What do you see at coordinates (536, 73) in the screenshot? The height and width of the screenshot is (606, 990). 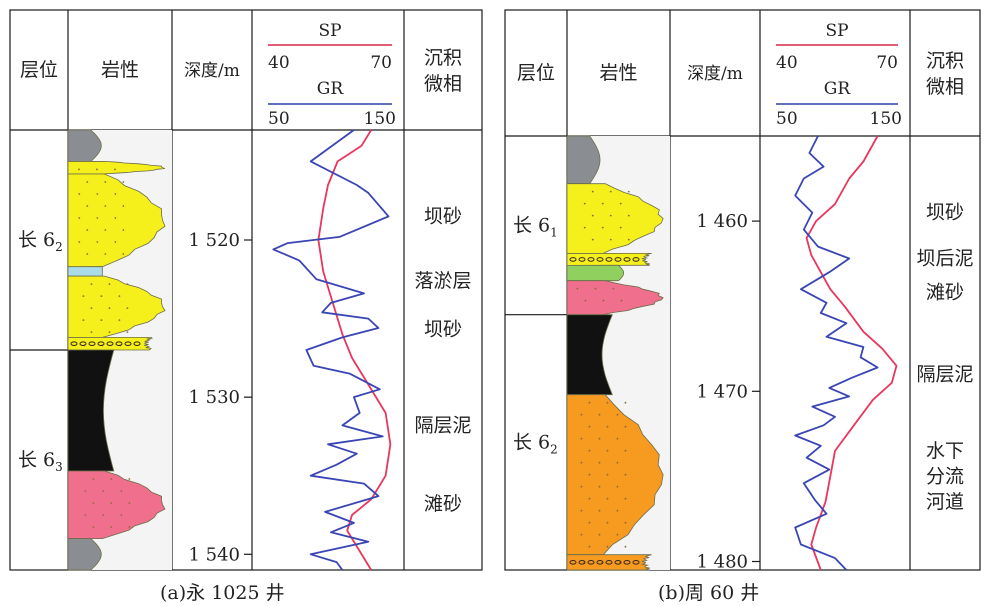 I see `header-layer: 层位` at bounding box center [536, 73].